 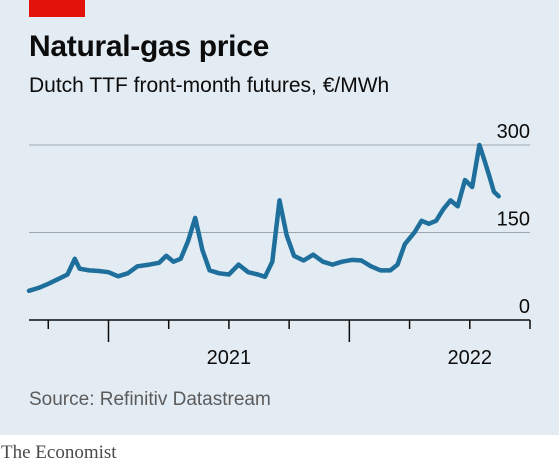 I want to click on publisher-credit: The Economist, so click(x=59, y=452).